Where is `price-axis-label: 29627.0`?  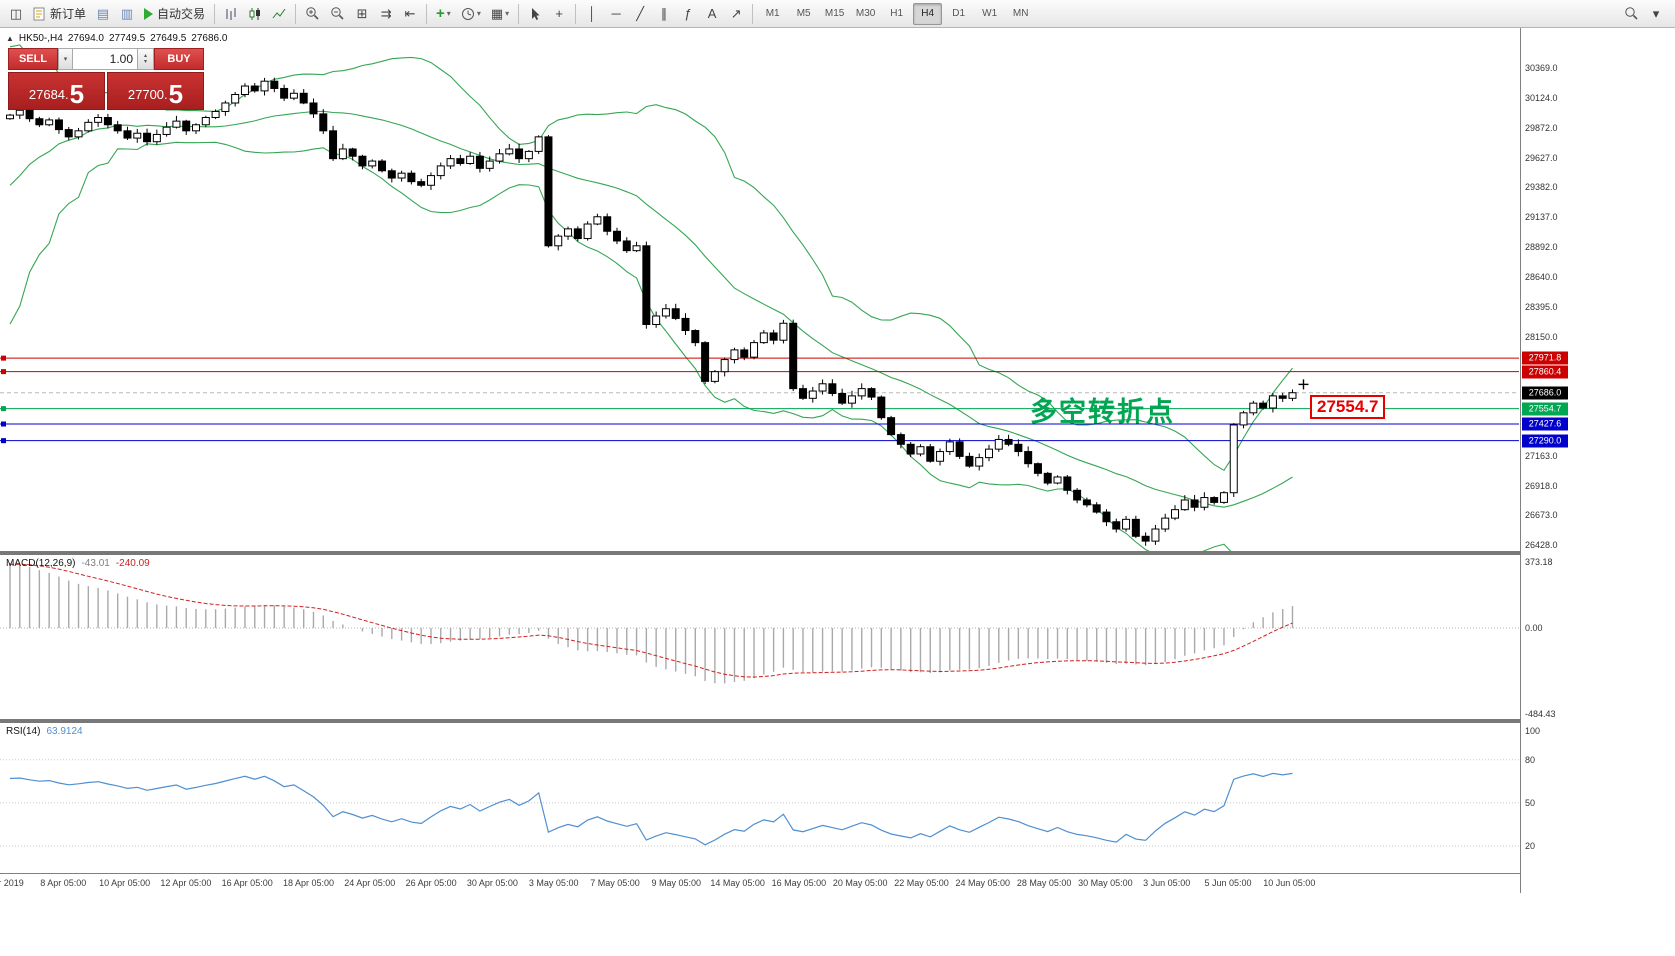
price-axis-label: 29627.0 is located at coordinates (1541, 157).